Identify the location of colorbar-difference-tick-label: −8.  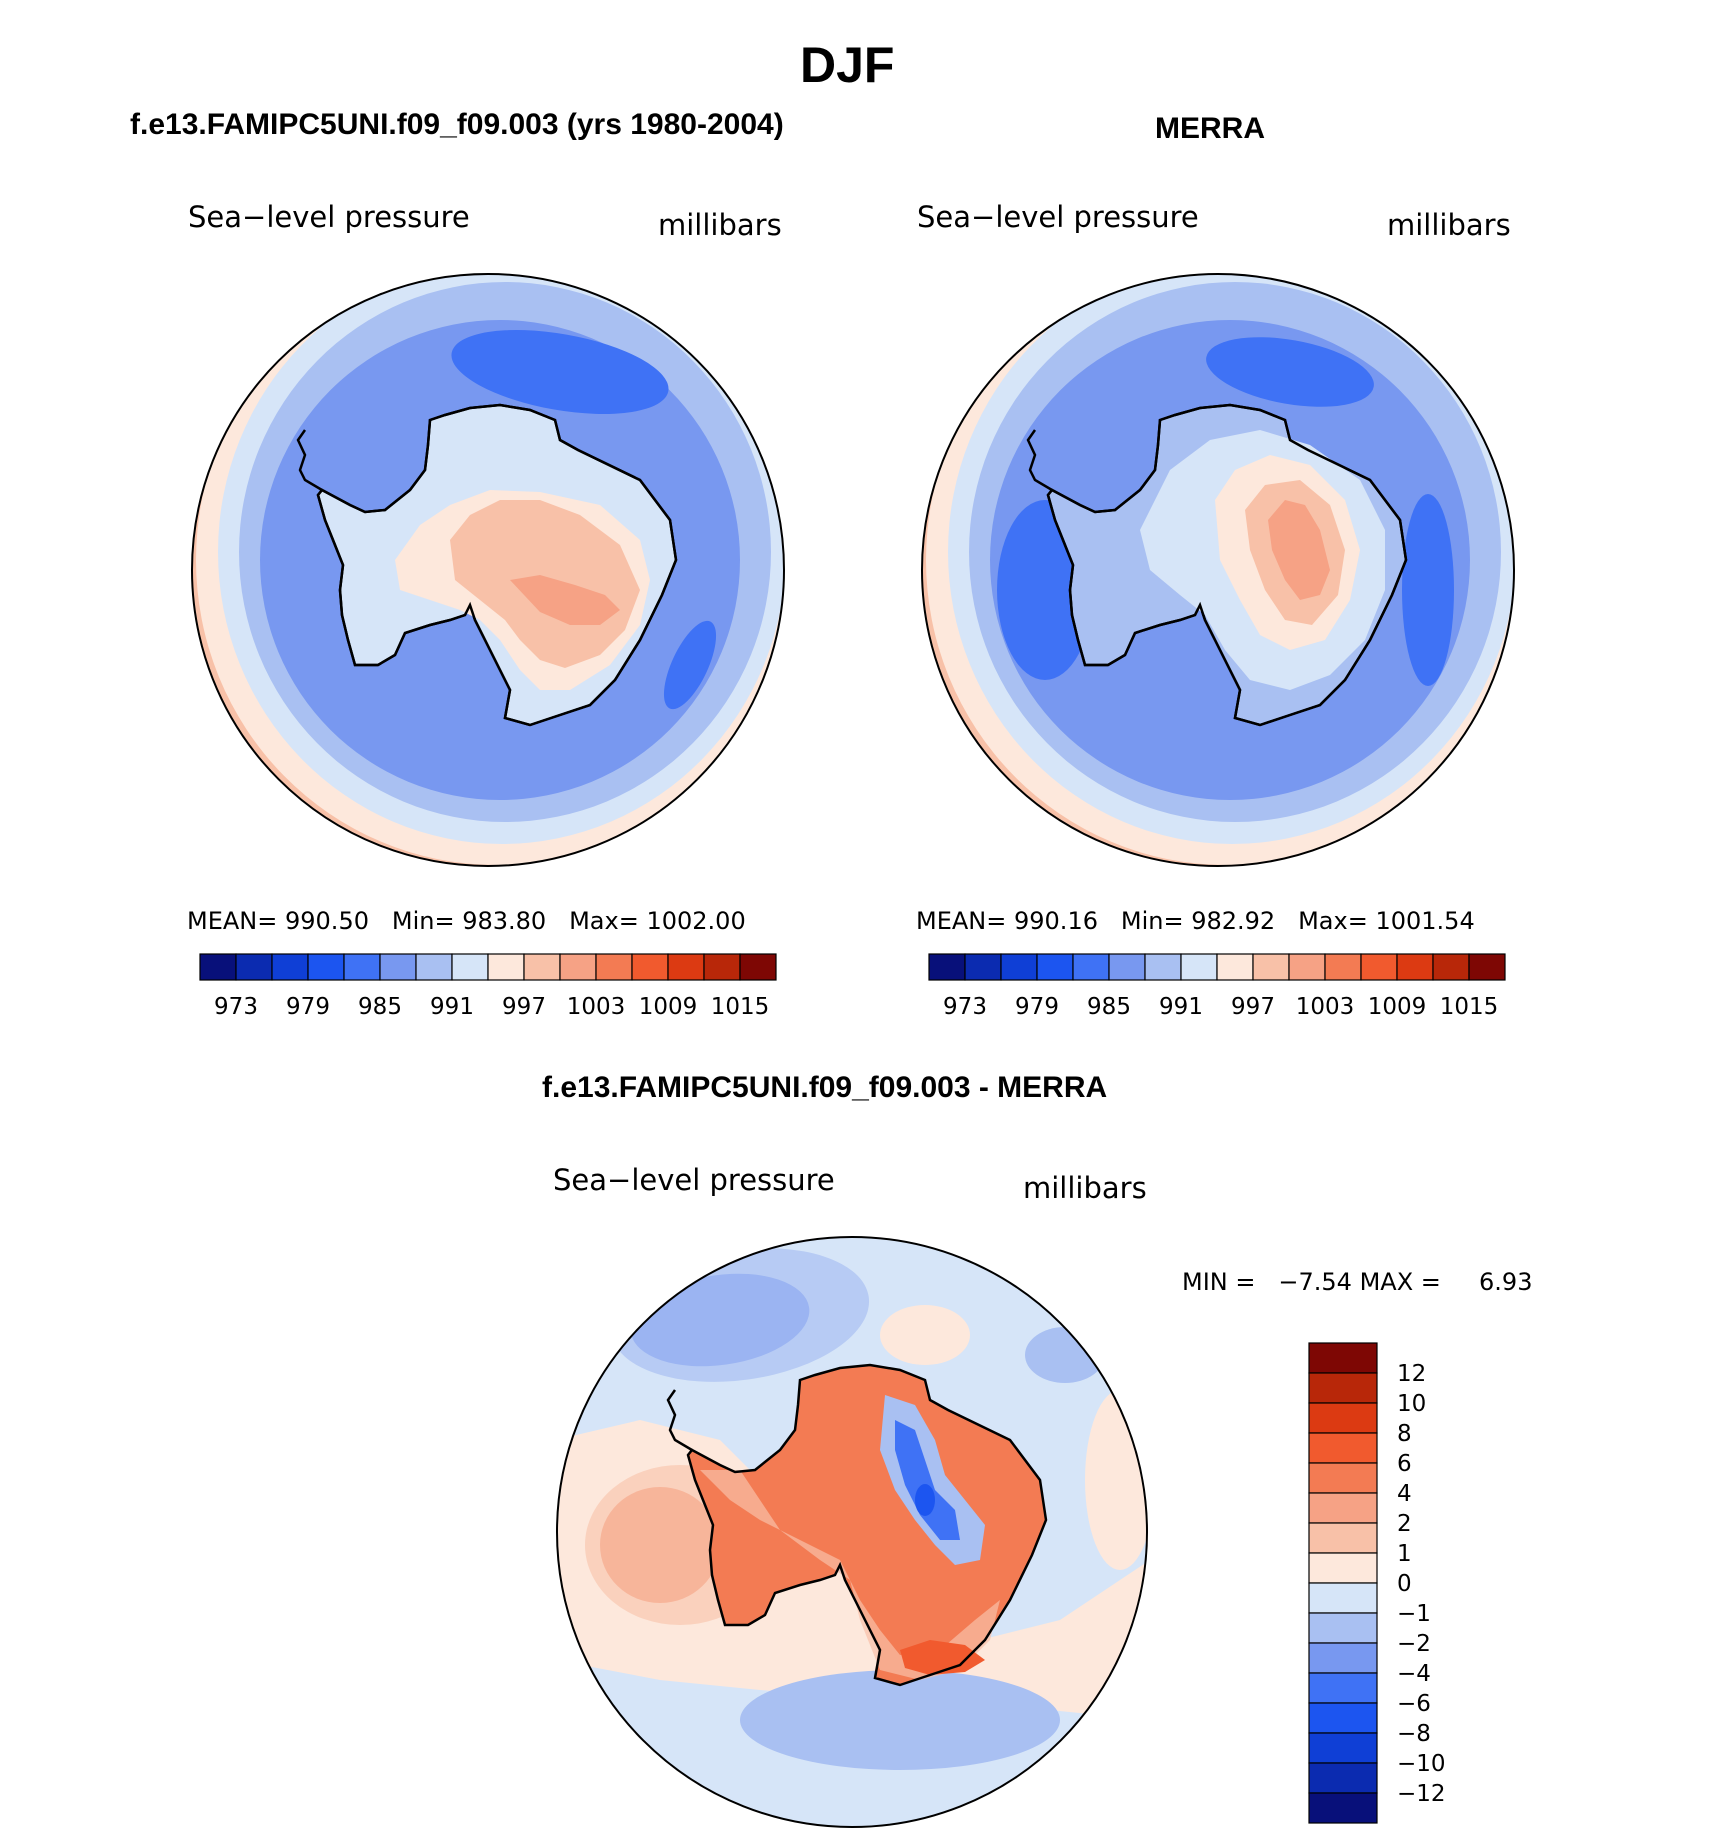
(1414, 1734).